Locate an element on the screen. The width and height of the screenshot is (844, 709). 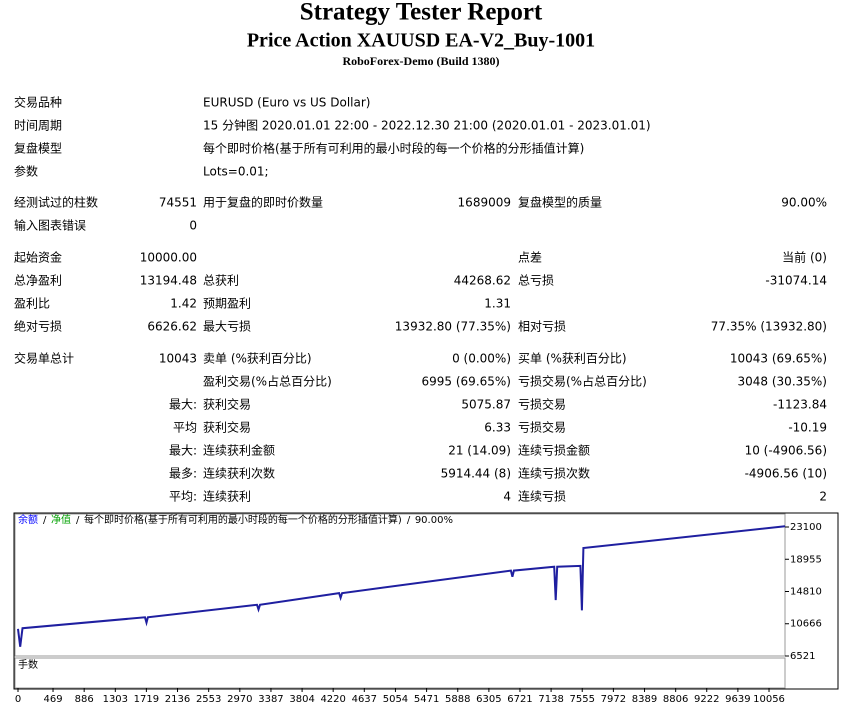
stat-e: 点差 is located at coordinates (530, 258).